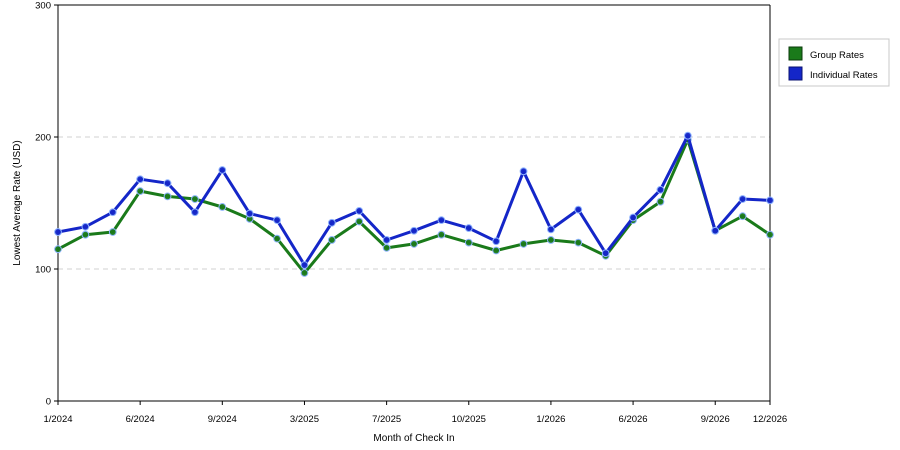 The width and height of the screenshot is (900, 450). What do you see at coordinates (550, 419) in the screenshot?
I see `x-tick-label: 1/2026` at bounding box center [550, 419].